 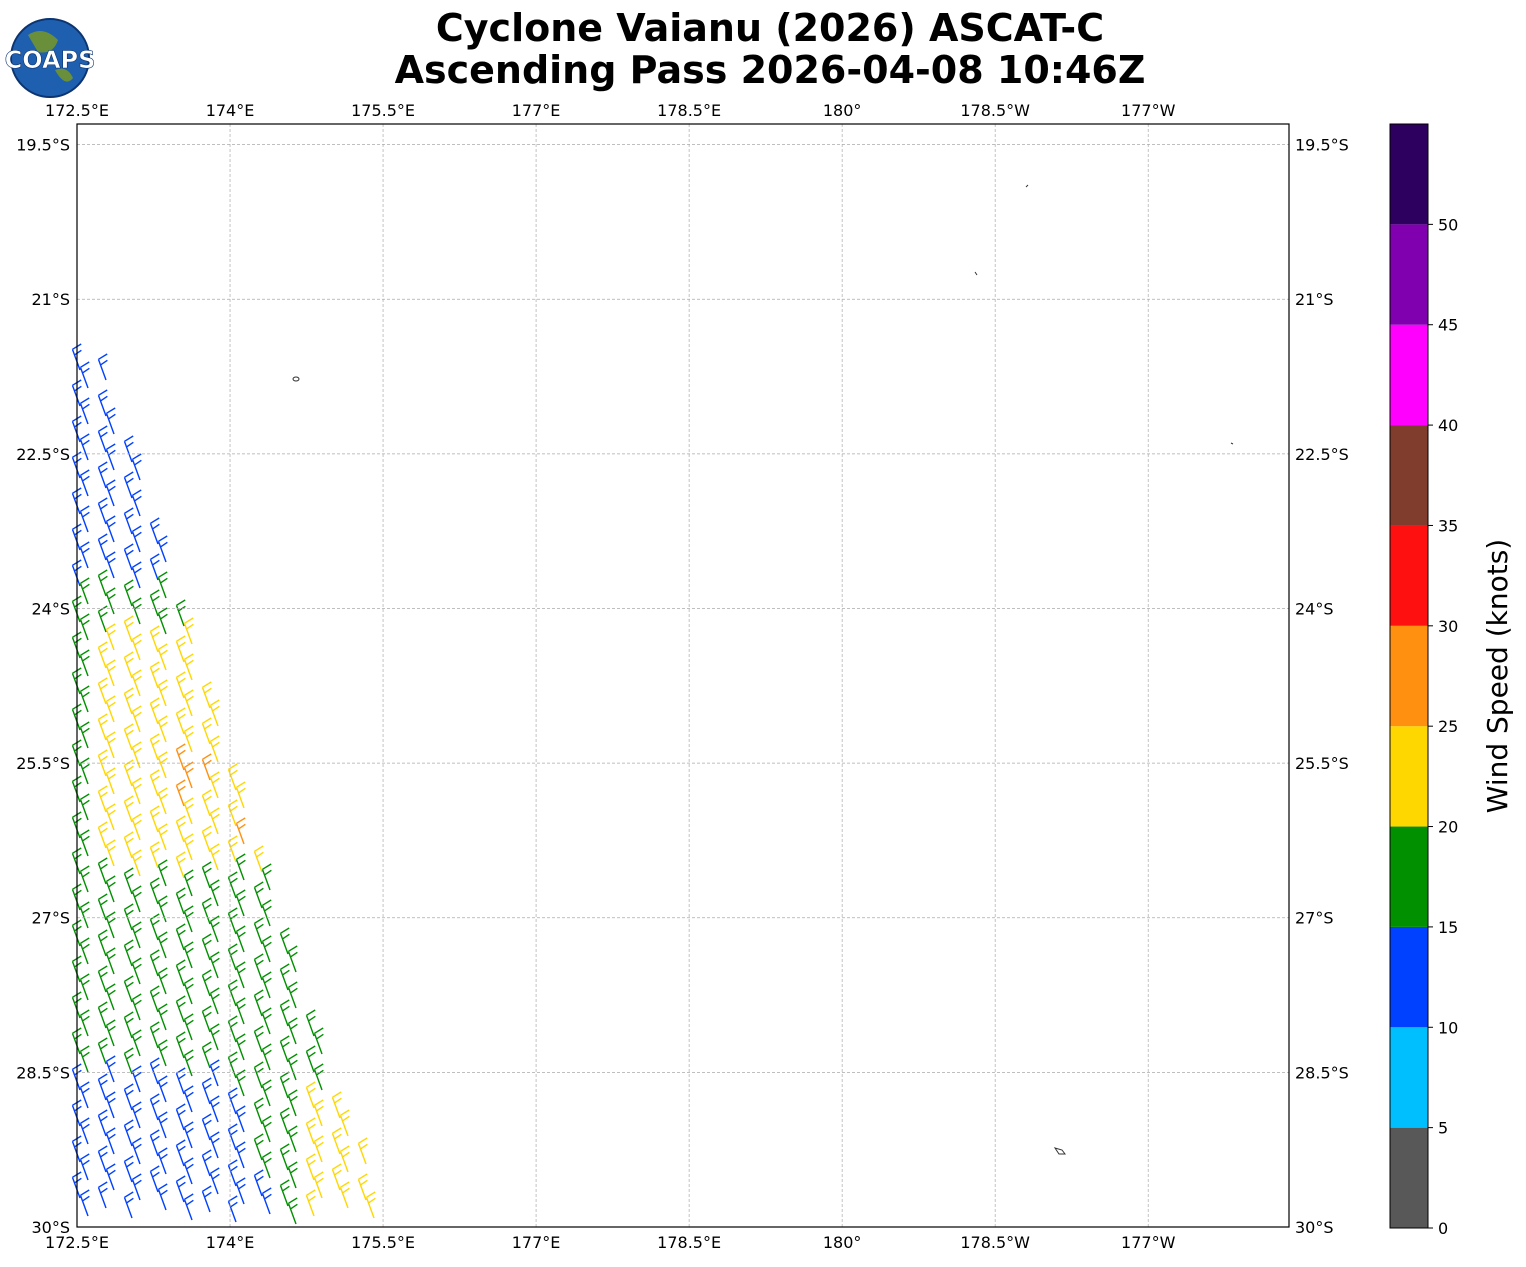 I want to click on wind-barbs, so click(x=223, y=784).